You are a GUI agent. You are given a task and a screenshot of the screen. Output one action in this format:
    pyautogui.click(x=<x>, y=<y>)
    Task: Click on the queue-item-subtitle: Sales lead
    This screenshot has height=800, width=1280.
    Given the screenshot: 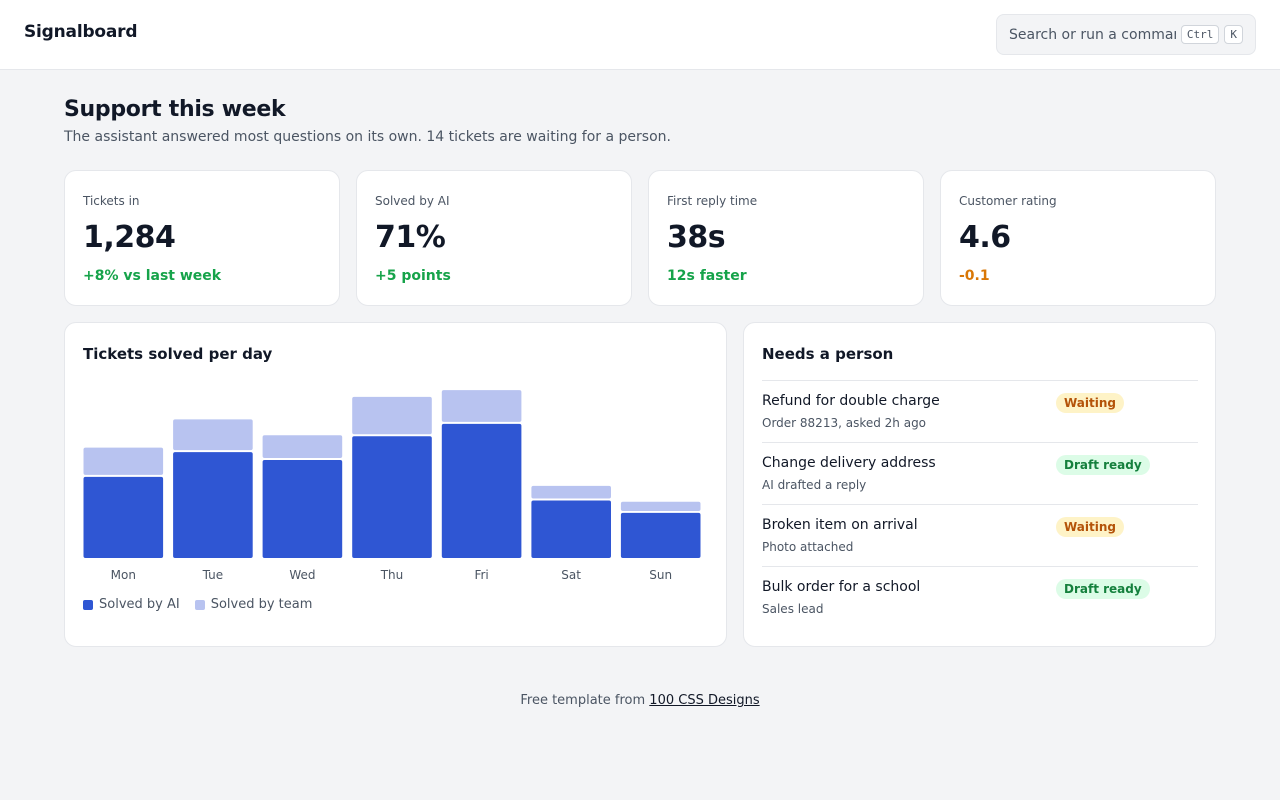 What is the action you would take?
    pyautogui.click(x=793, y=609)
    